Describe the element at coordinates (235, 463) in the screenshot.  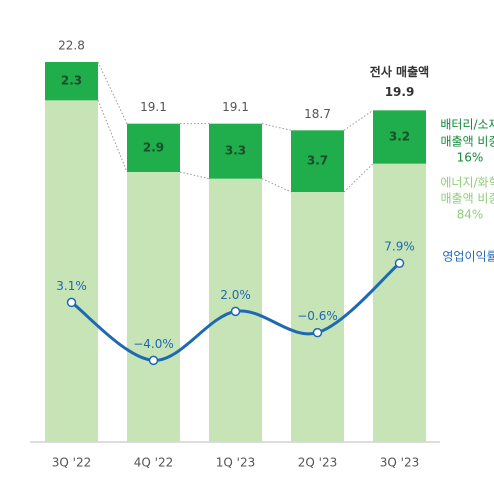
I see `x-tick-label: 1Q '23` at that location.